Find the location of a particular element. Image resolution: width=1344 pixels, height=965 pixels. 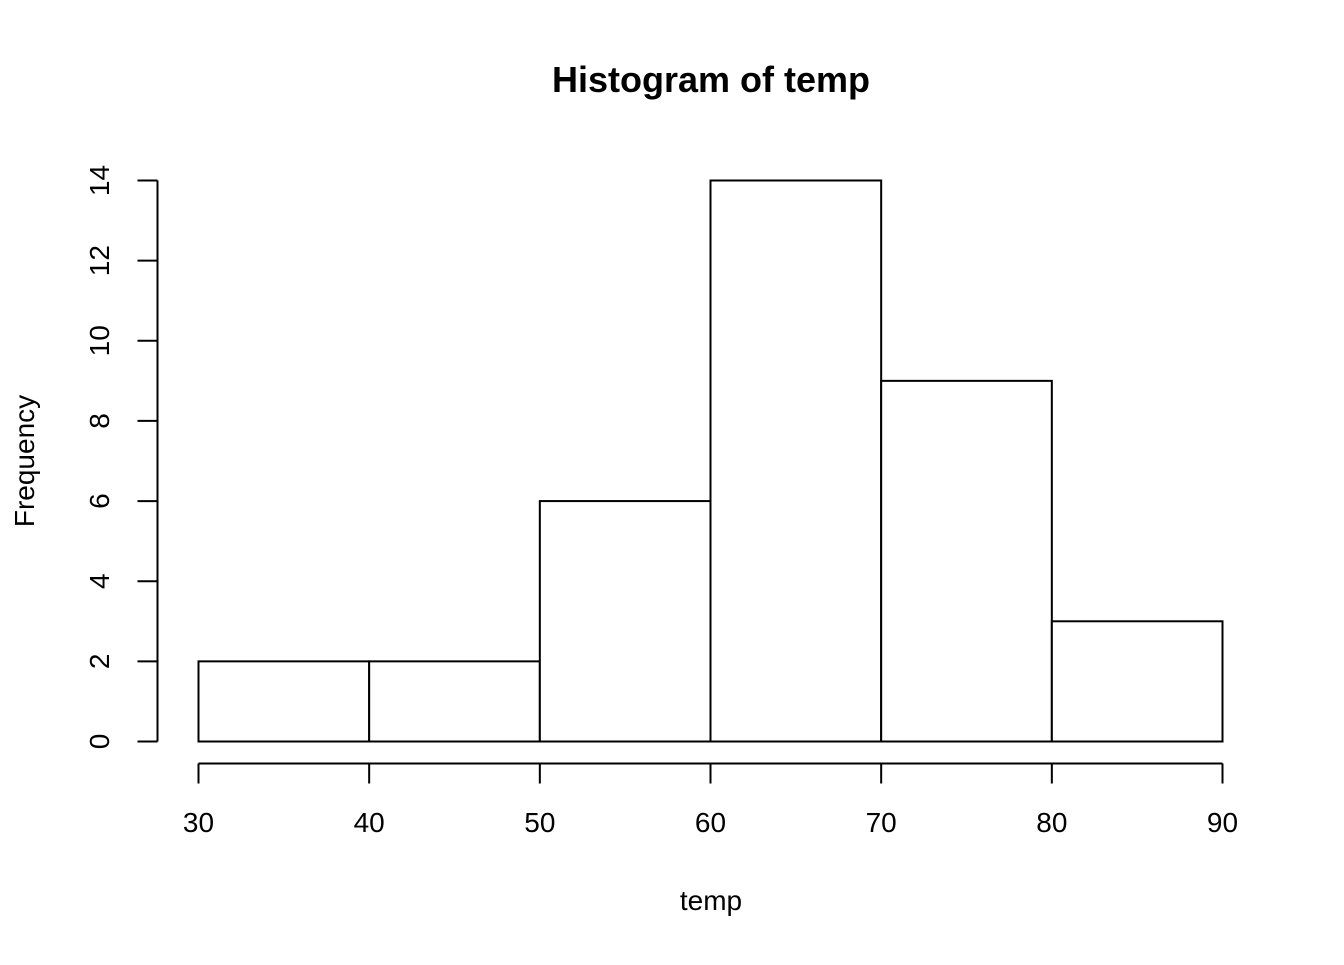

y-tick-label: 0 is located at coordinates (99, 742).